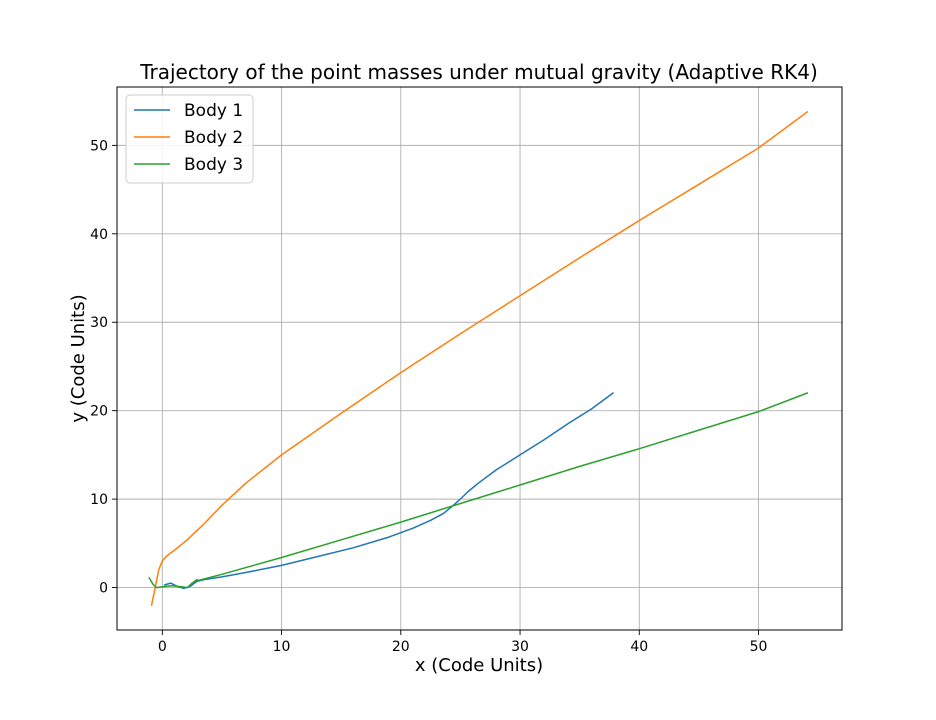 Image resolution: width=936 pixels, height=720 pixels. I want to click on x-tick-label: 20, so click(401, 647).